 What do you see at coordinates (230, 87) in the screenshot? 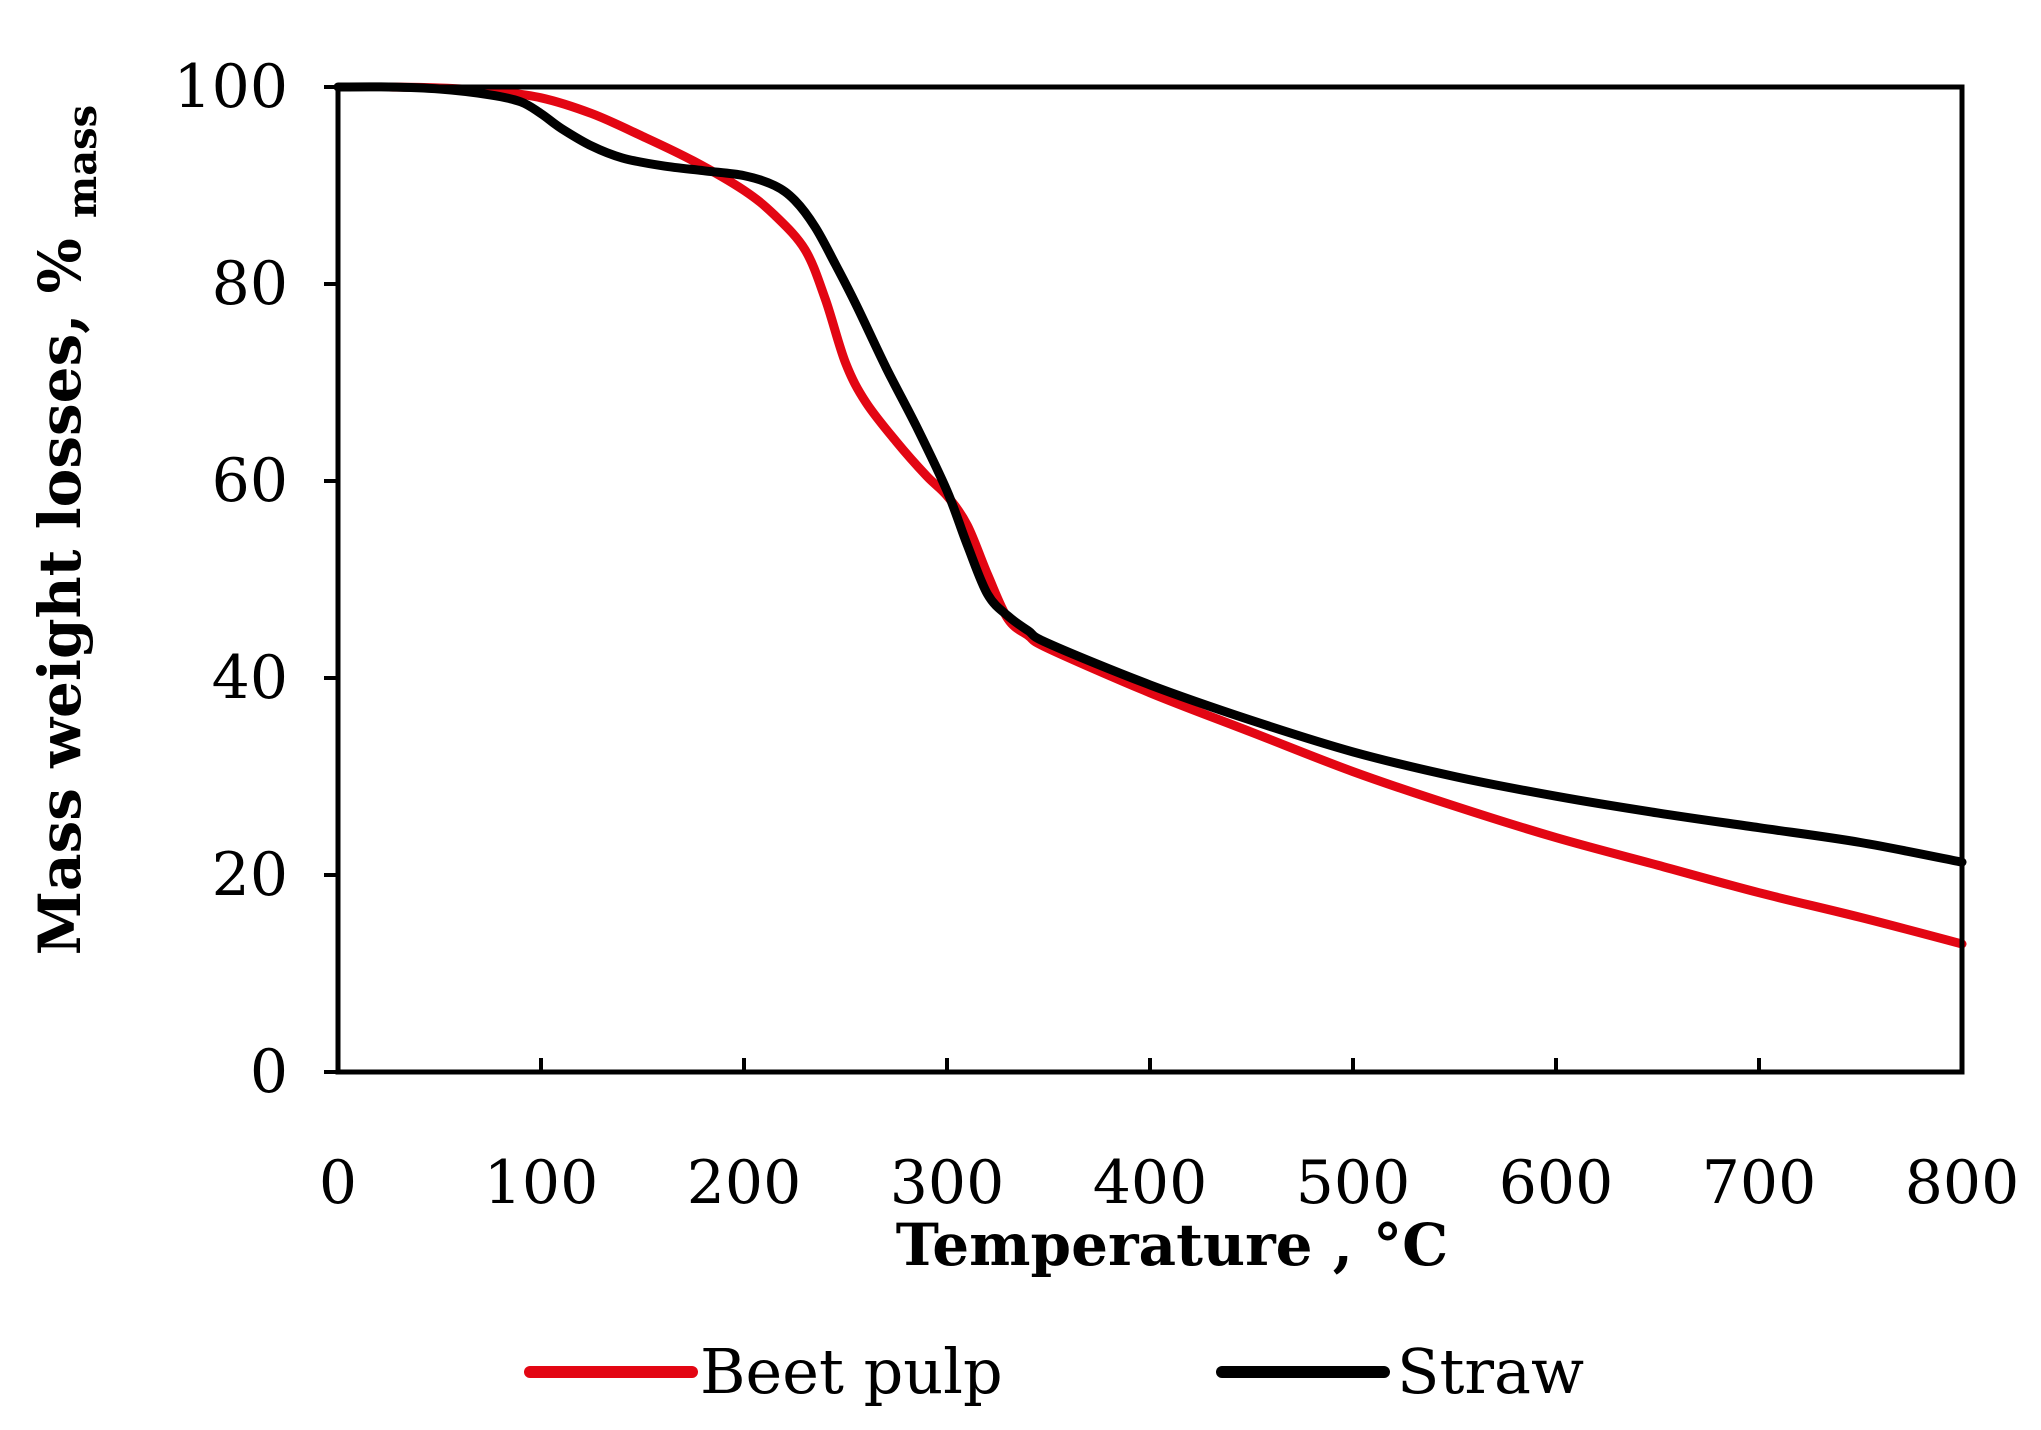
I see `y-tick-label: 100` at bounding box center [230, 87].